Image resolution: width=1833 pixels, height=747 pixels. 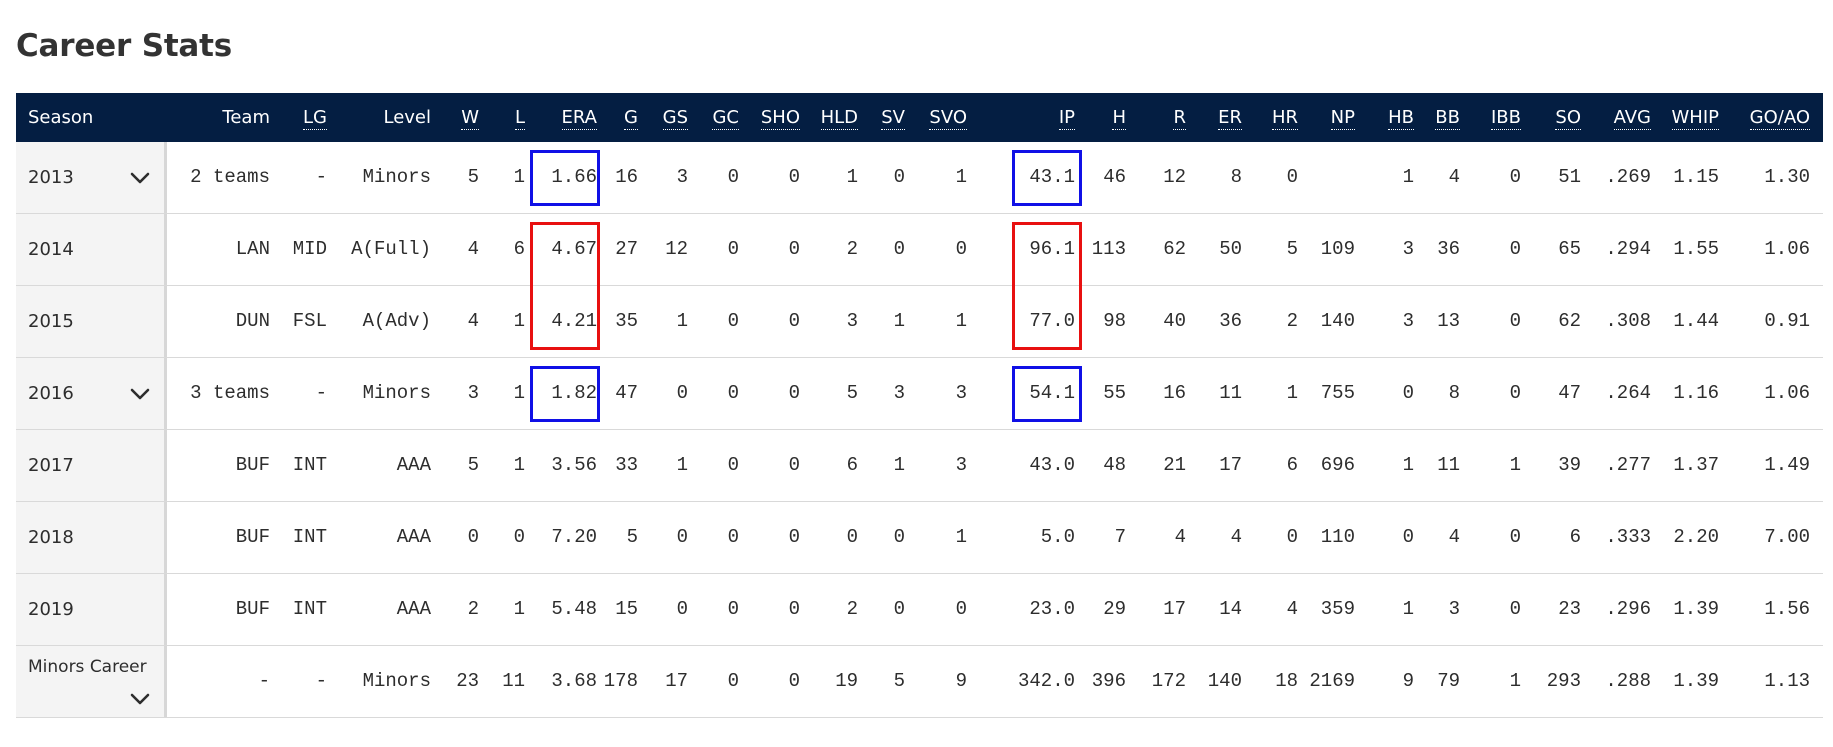 What do you see at coordinates (1408, 321) in the screenshot?
I see `cell-hb: 3` at bounding box center [1408, 321].